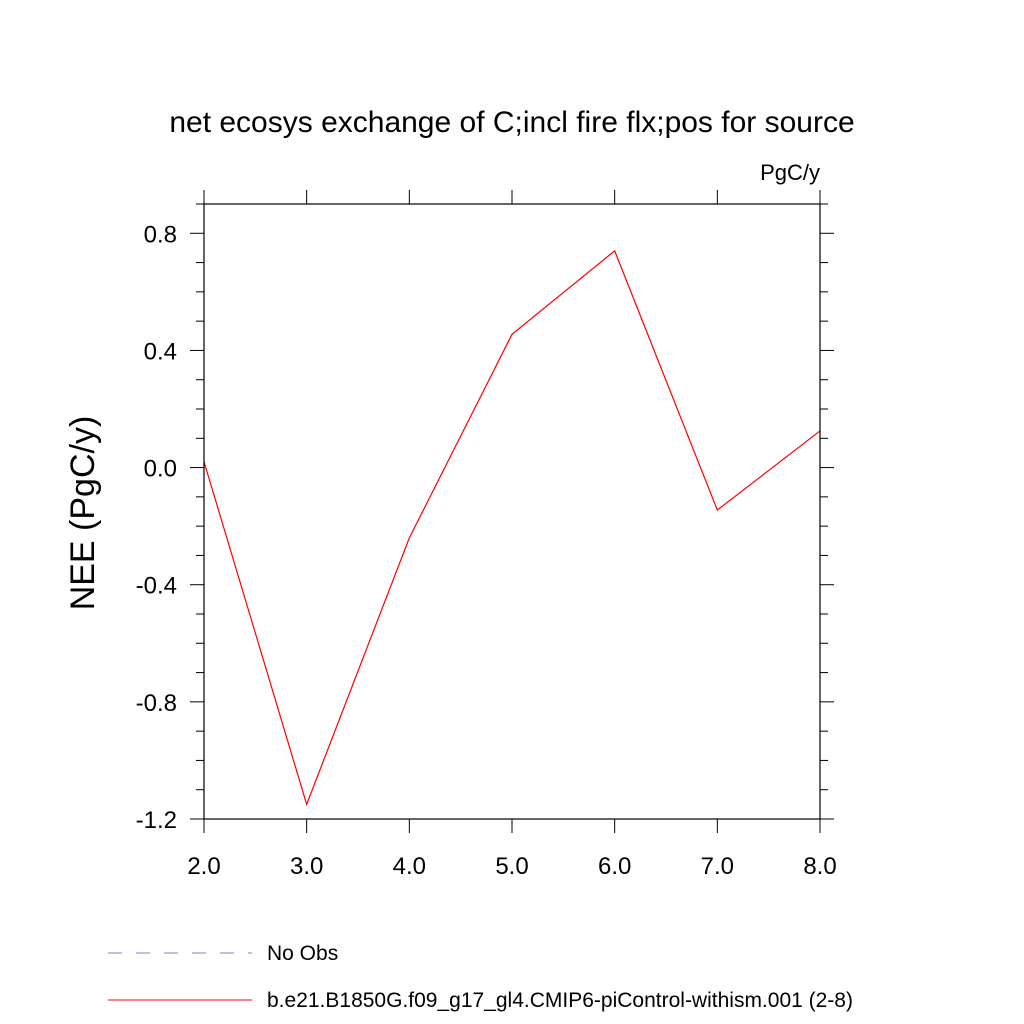  What do you see at coordinates (160, 234) in the screenshot?
I see `y-tick-label: 0.8` at bounding box center [160, 234].